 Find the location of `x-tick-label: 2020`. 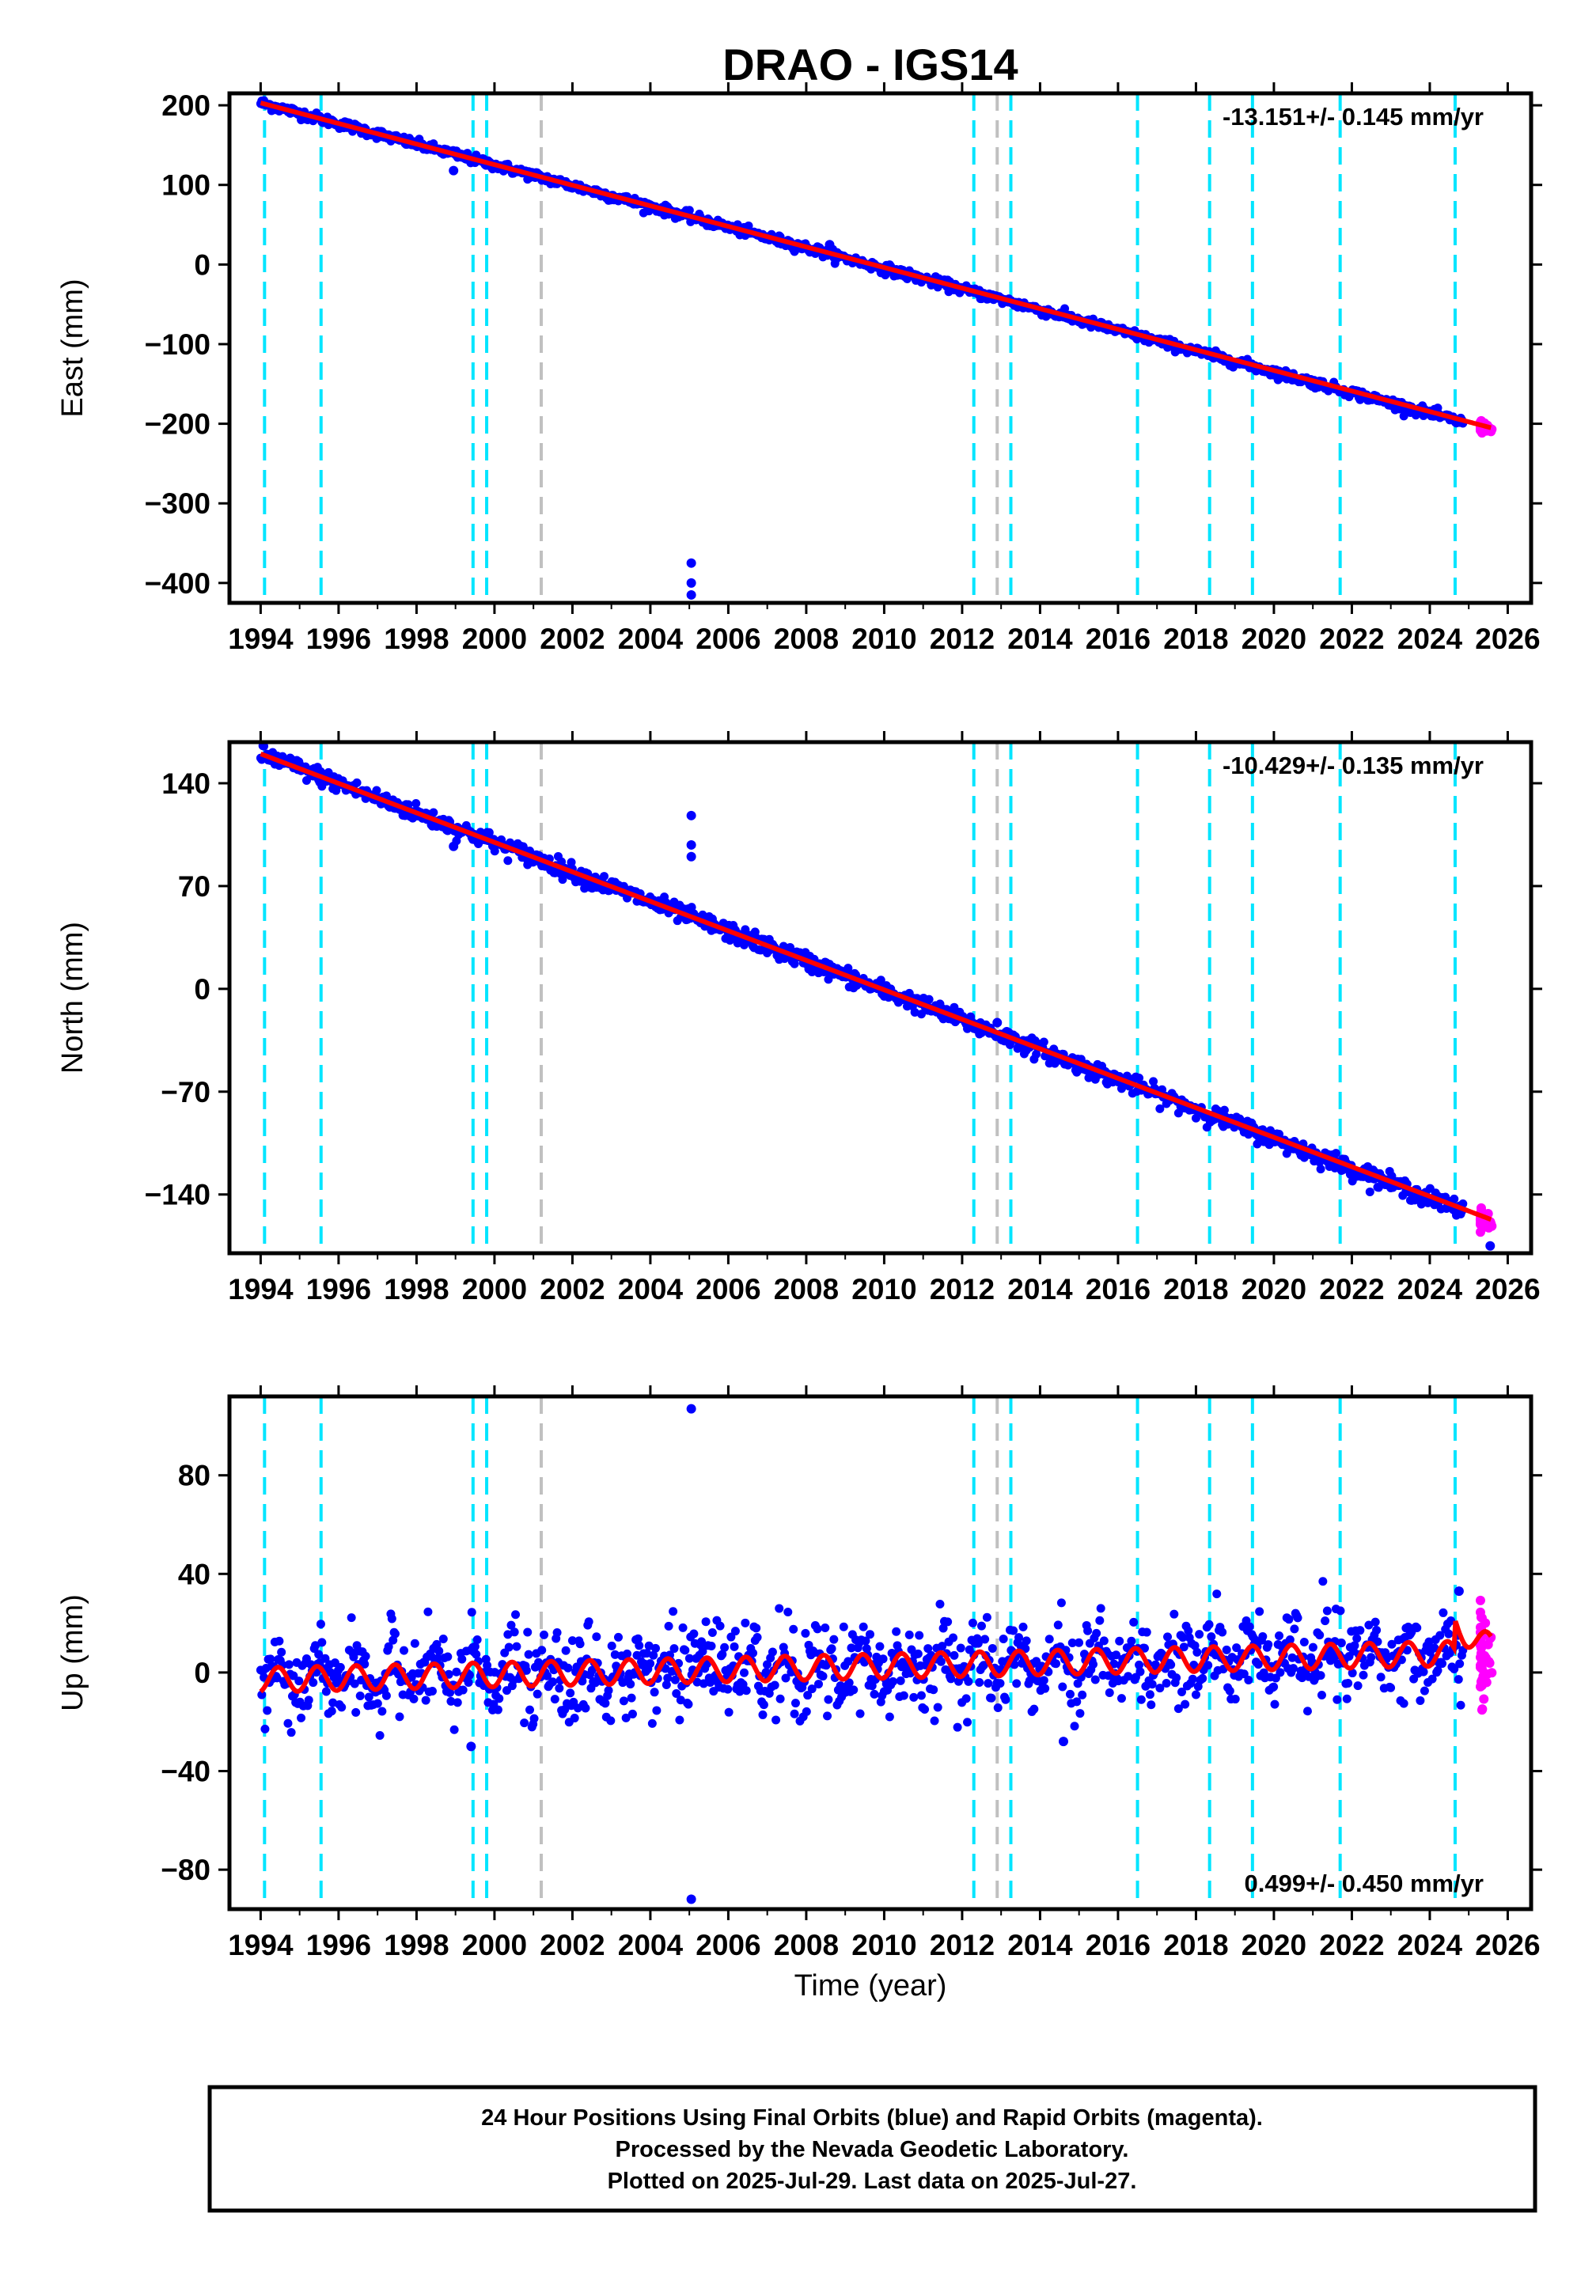

x-tick-label: 2020 is located at coordinates (1274, 639).